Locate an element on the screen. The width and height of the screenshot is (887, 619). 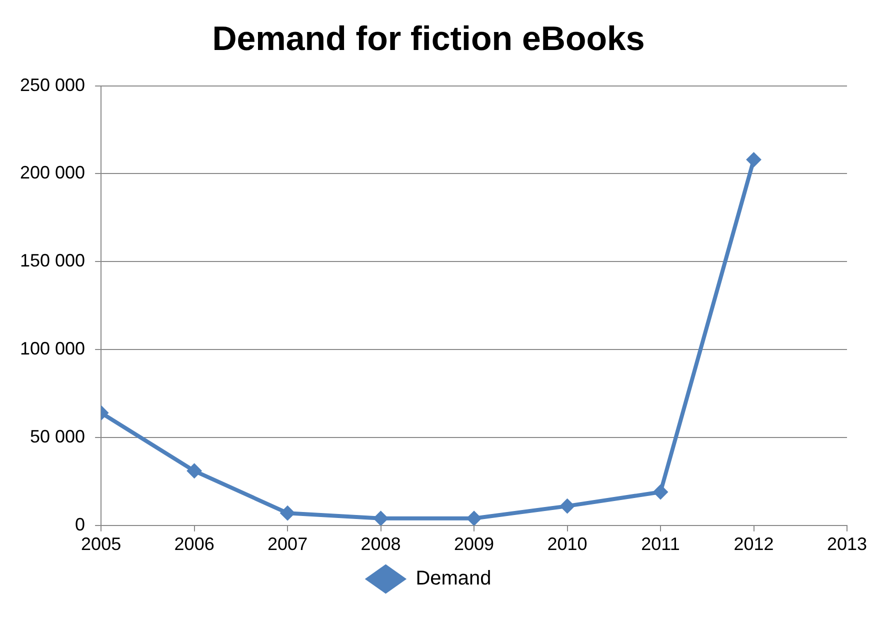
x-tick-label: 2009 is located at coordinates (474, 544).